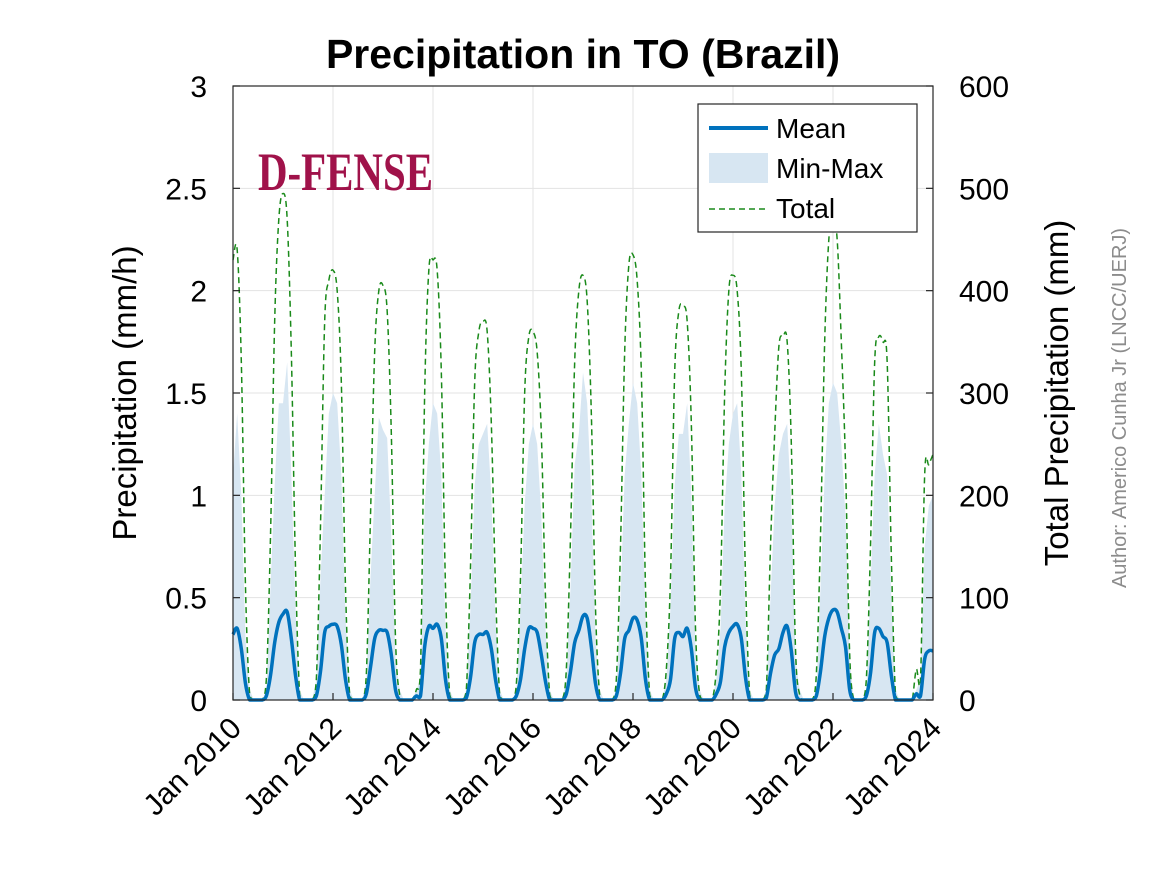 This screenshot has width=1167, height=875. What do you see at coordinates (984, 292) in the screenshot?
I see `y-right-tick-label: 400` at bounding box center [984, 292].